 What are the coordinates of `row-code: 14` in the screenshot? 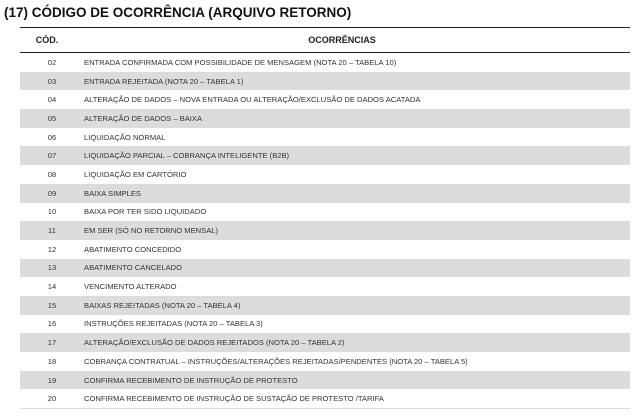 It's located at (52, 287).